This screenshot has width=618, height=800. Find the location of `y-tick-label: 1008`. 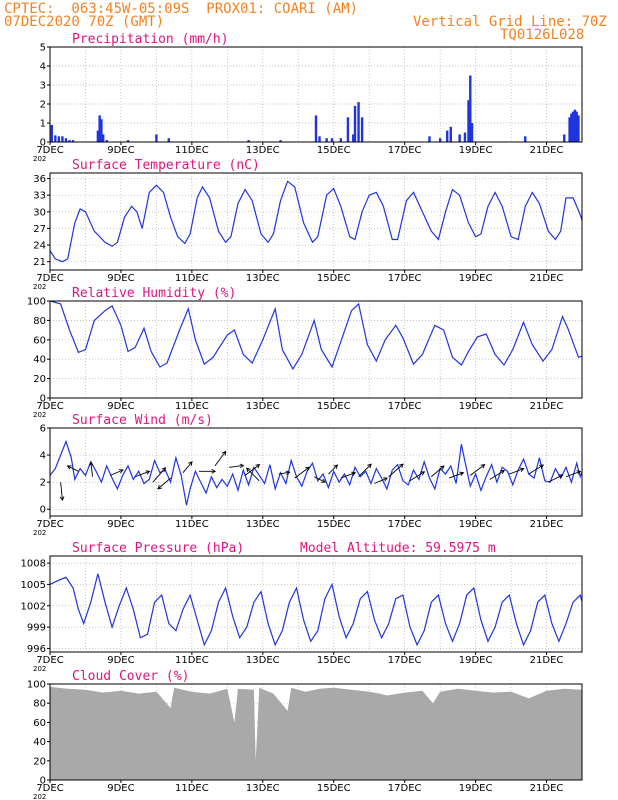

y-tick-label: 1008 is located at coordinates (33, 564).